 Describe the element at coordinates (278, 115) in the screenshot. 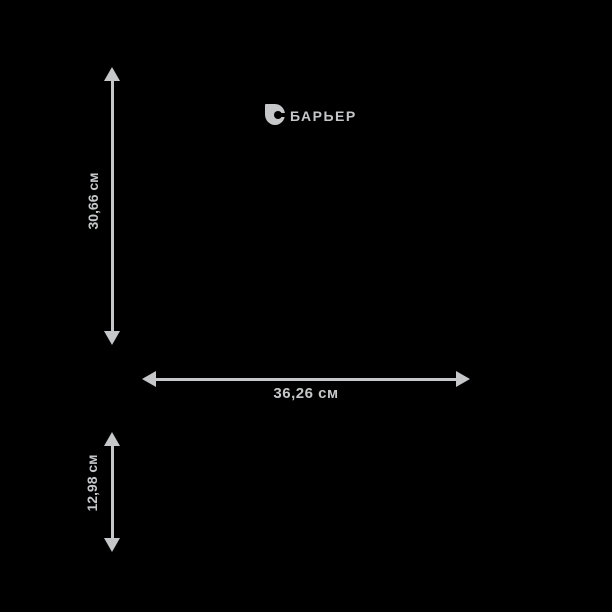

I see `droplet-icon-hole` at that location.